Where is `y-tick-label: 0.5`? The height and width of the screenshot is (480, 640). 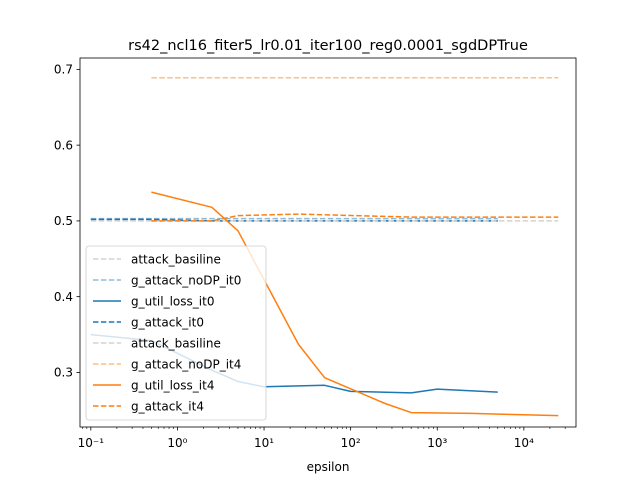 y-tick-label: 0.5 is located at coordinates (63, 221).